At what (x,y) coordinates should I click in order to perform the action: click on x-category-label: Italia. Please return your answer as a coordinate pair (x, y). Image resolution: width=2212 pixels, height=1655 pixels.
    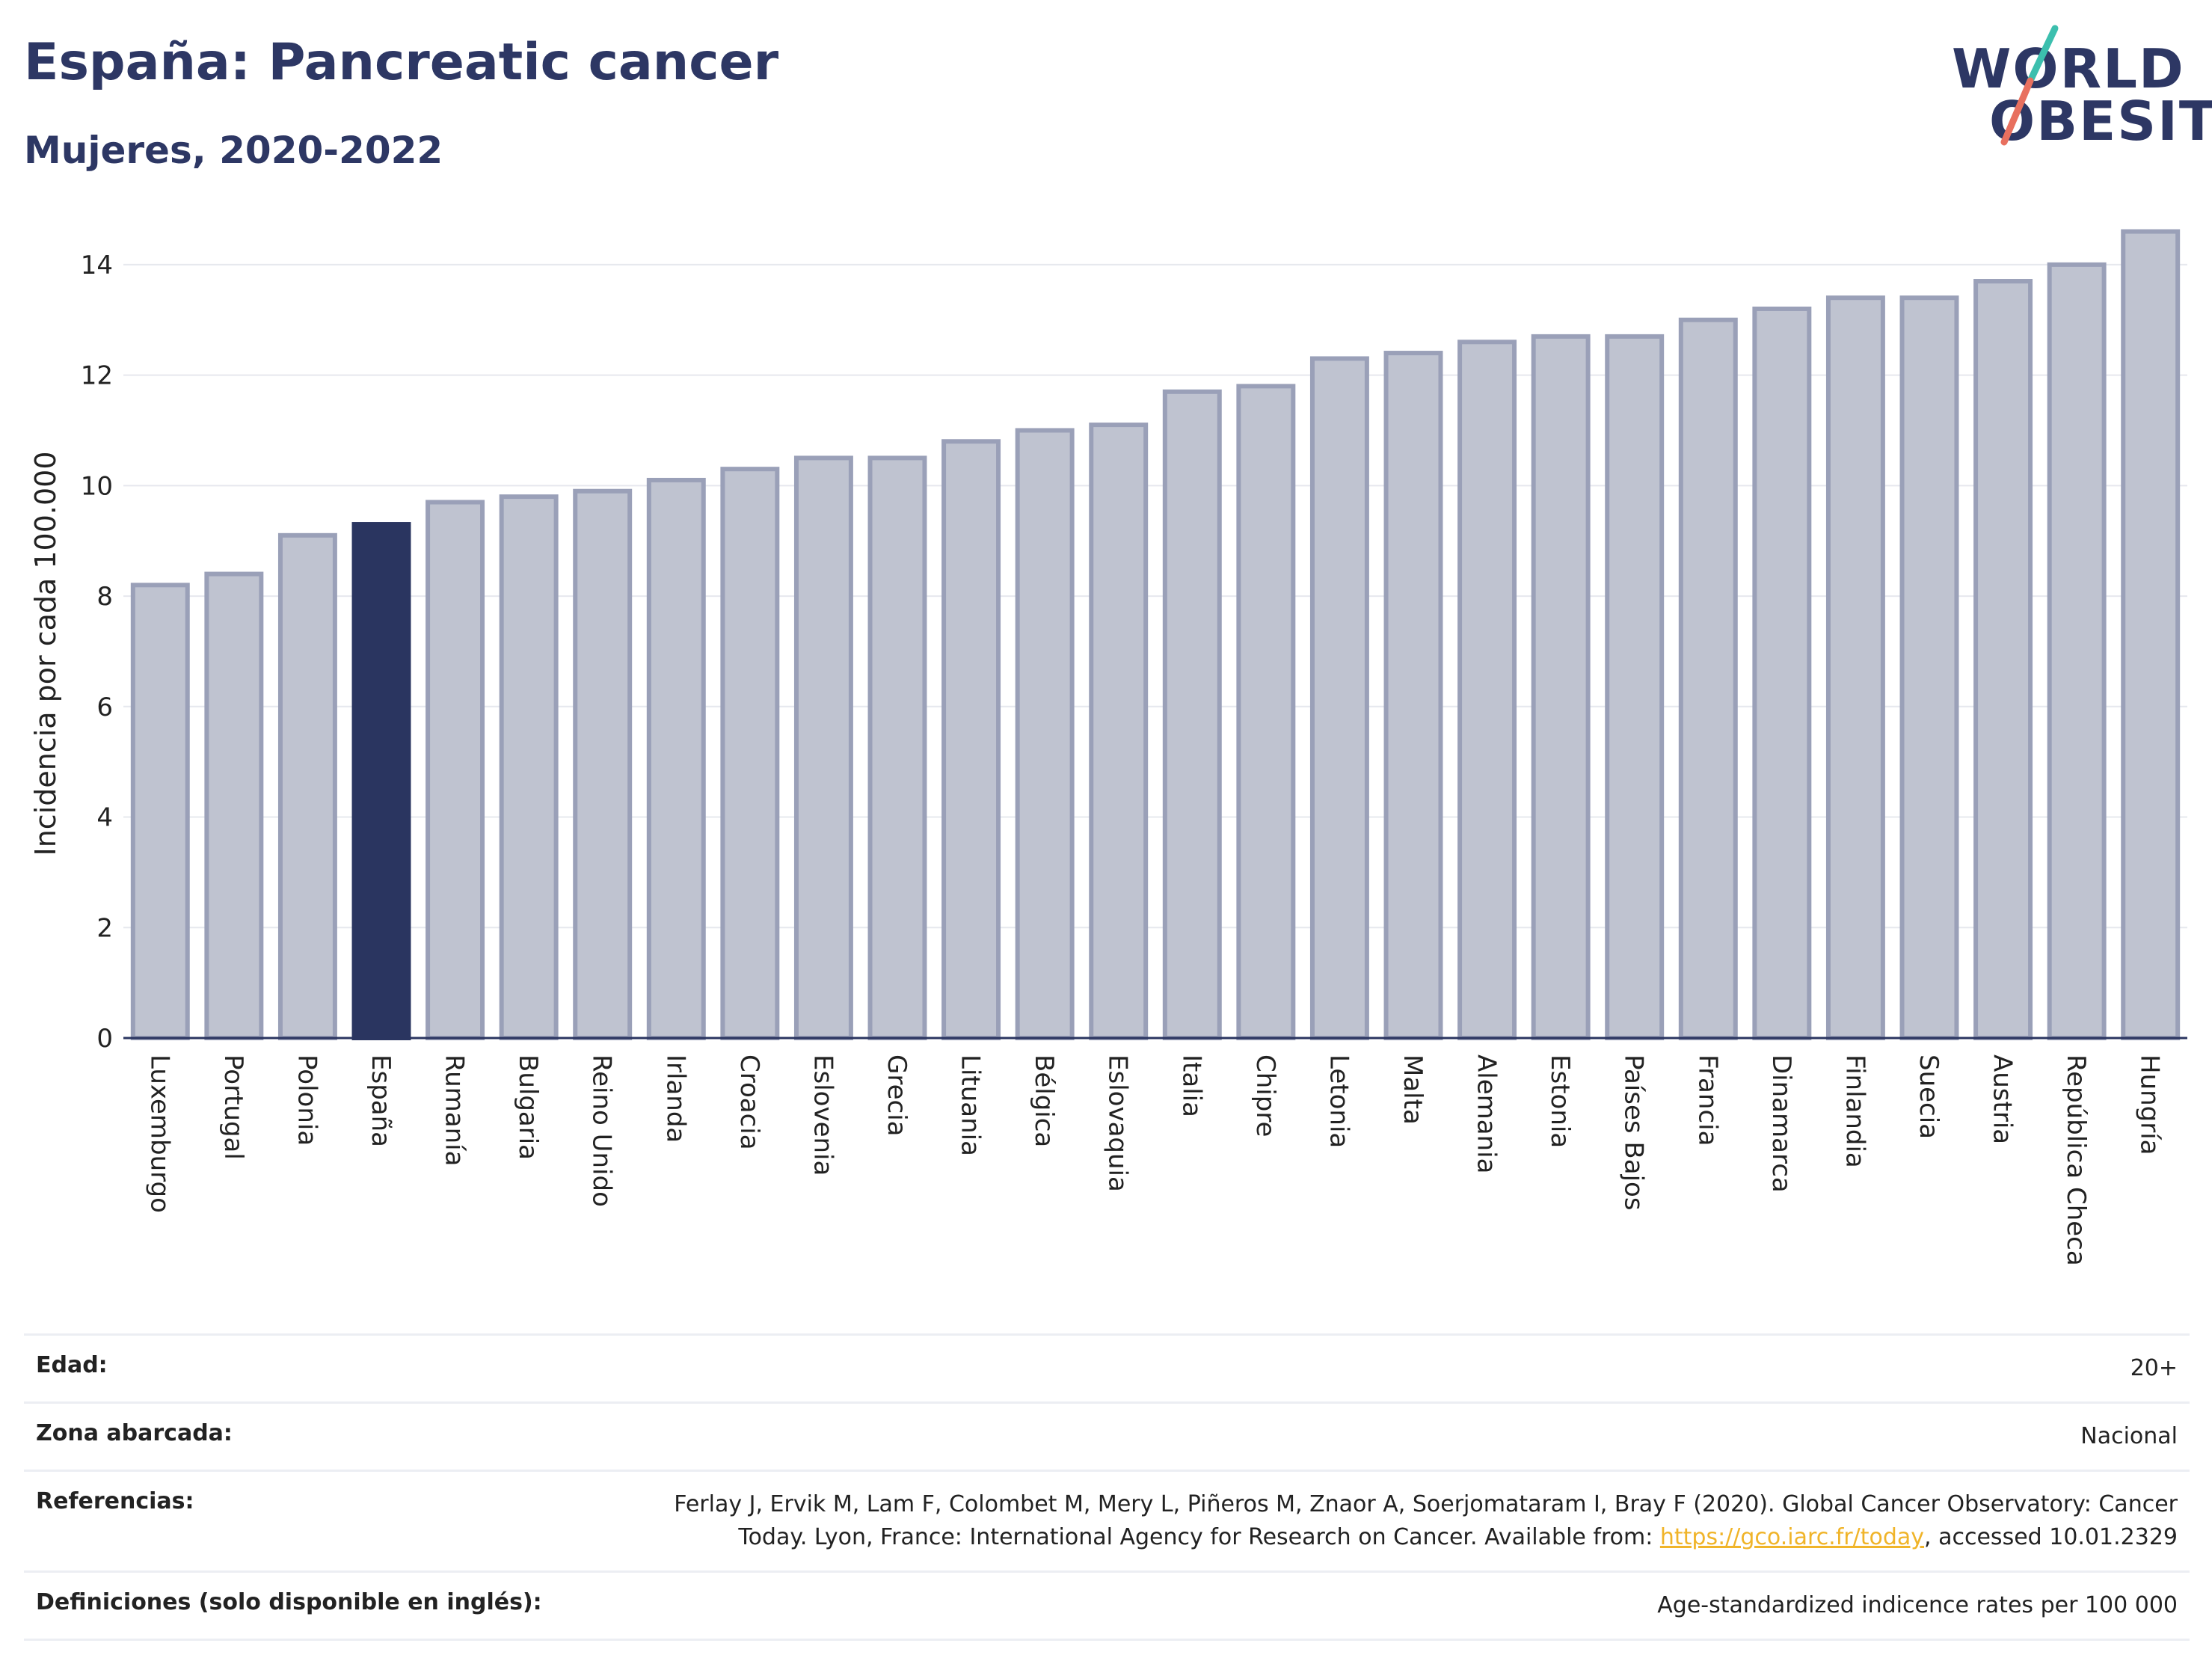
    Looking at the image, I should click on (1191, 1085).